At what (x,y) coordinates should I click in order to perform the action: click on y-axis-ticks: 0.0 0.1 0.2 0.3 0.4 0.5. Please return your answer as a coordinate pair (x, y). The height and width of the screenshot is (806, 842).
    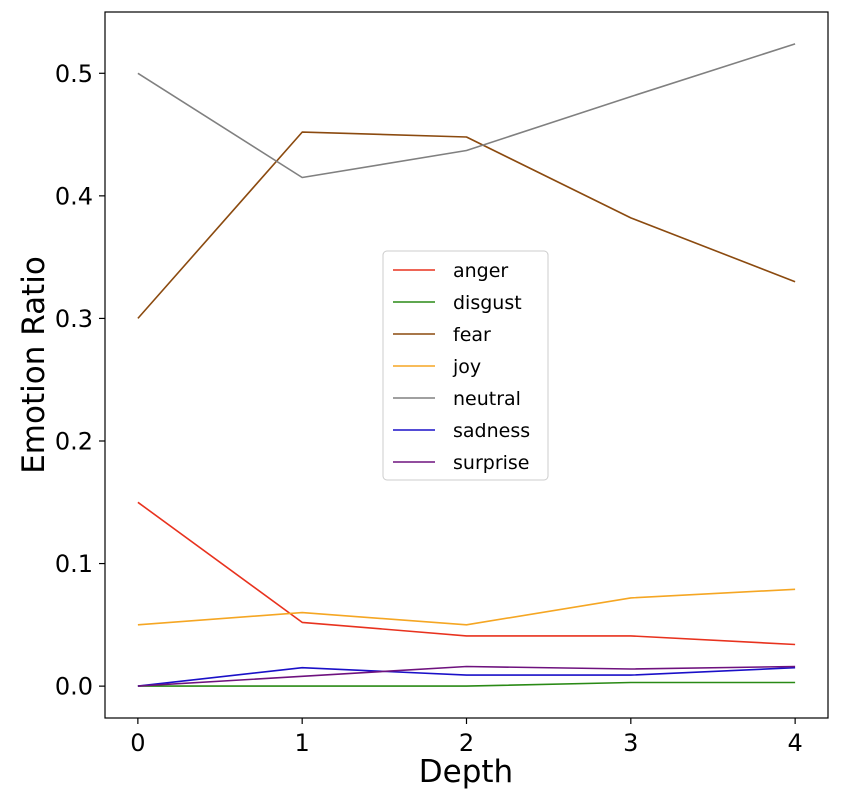
    Looking at the image, I should click on (80, 380).